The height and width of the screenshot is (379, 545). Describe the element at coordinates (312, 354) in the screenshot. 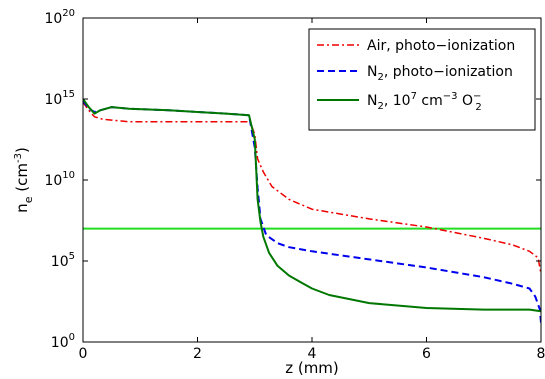

I see `x-tick-label: 4` at that location.